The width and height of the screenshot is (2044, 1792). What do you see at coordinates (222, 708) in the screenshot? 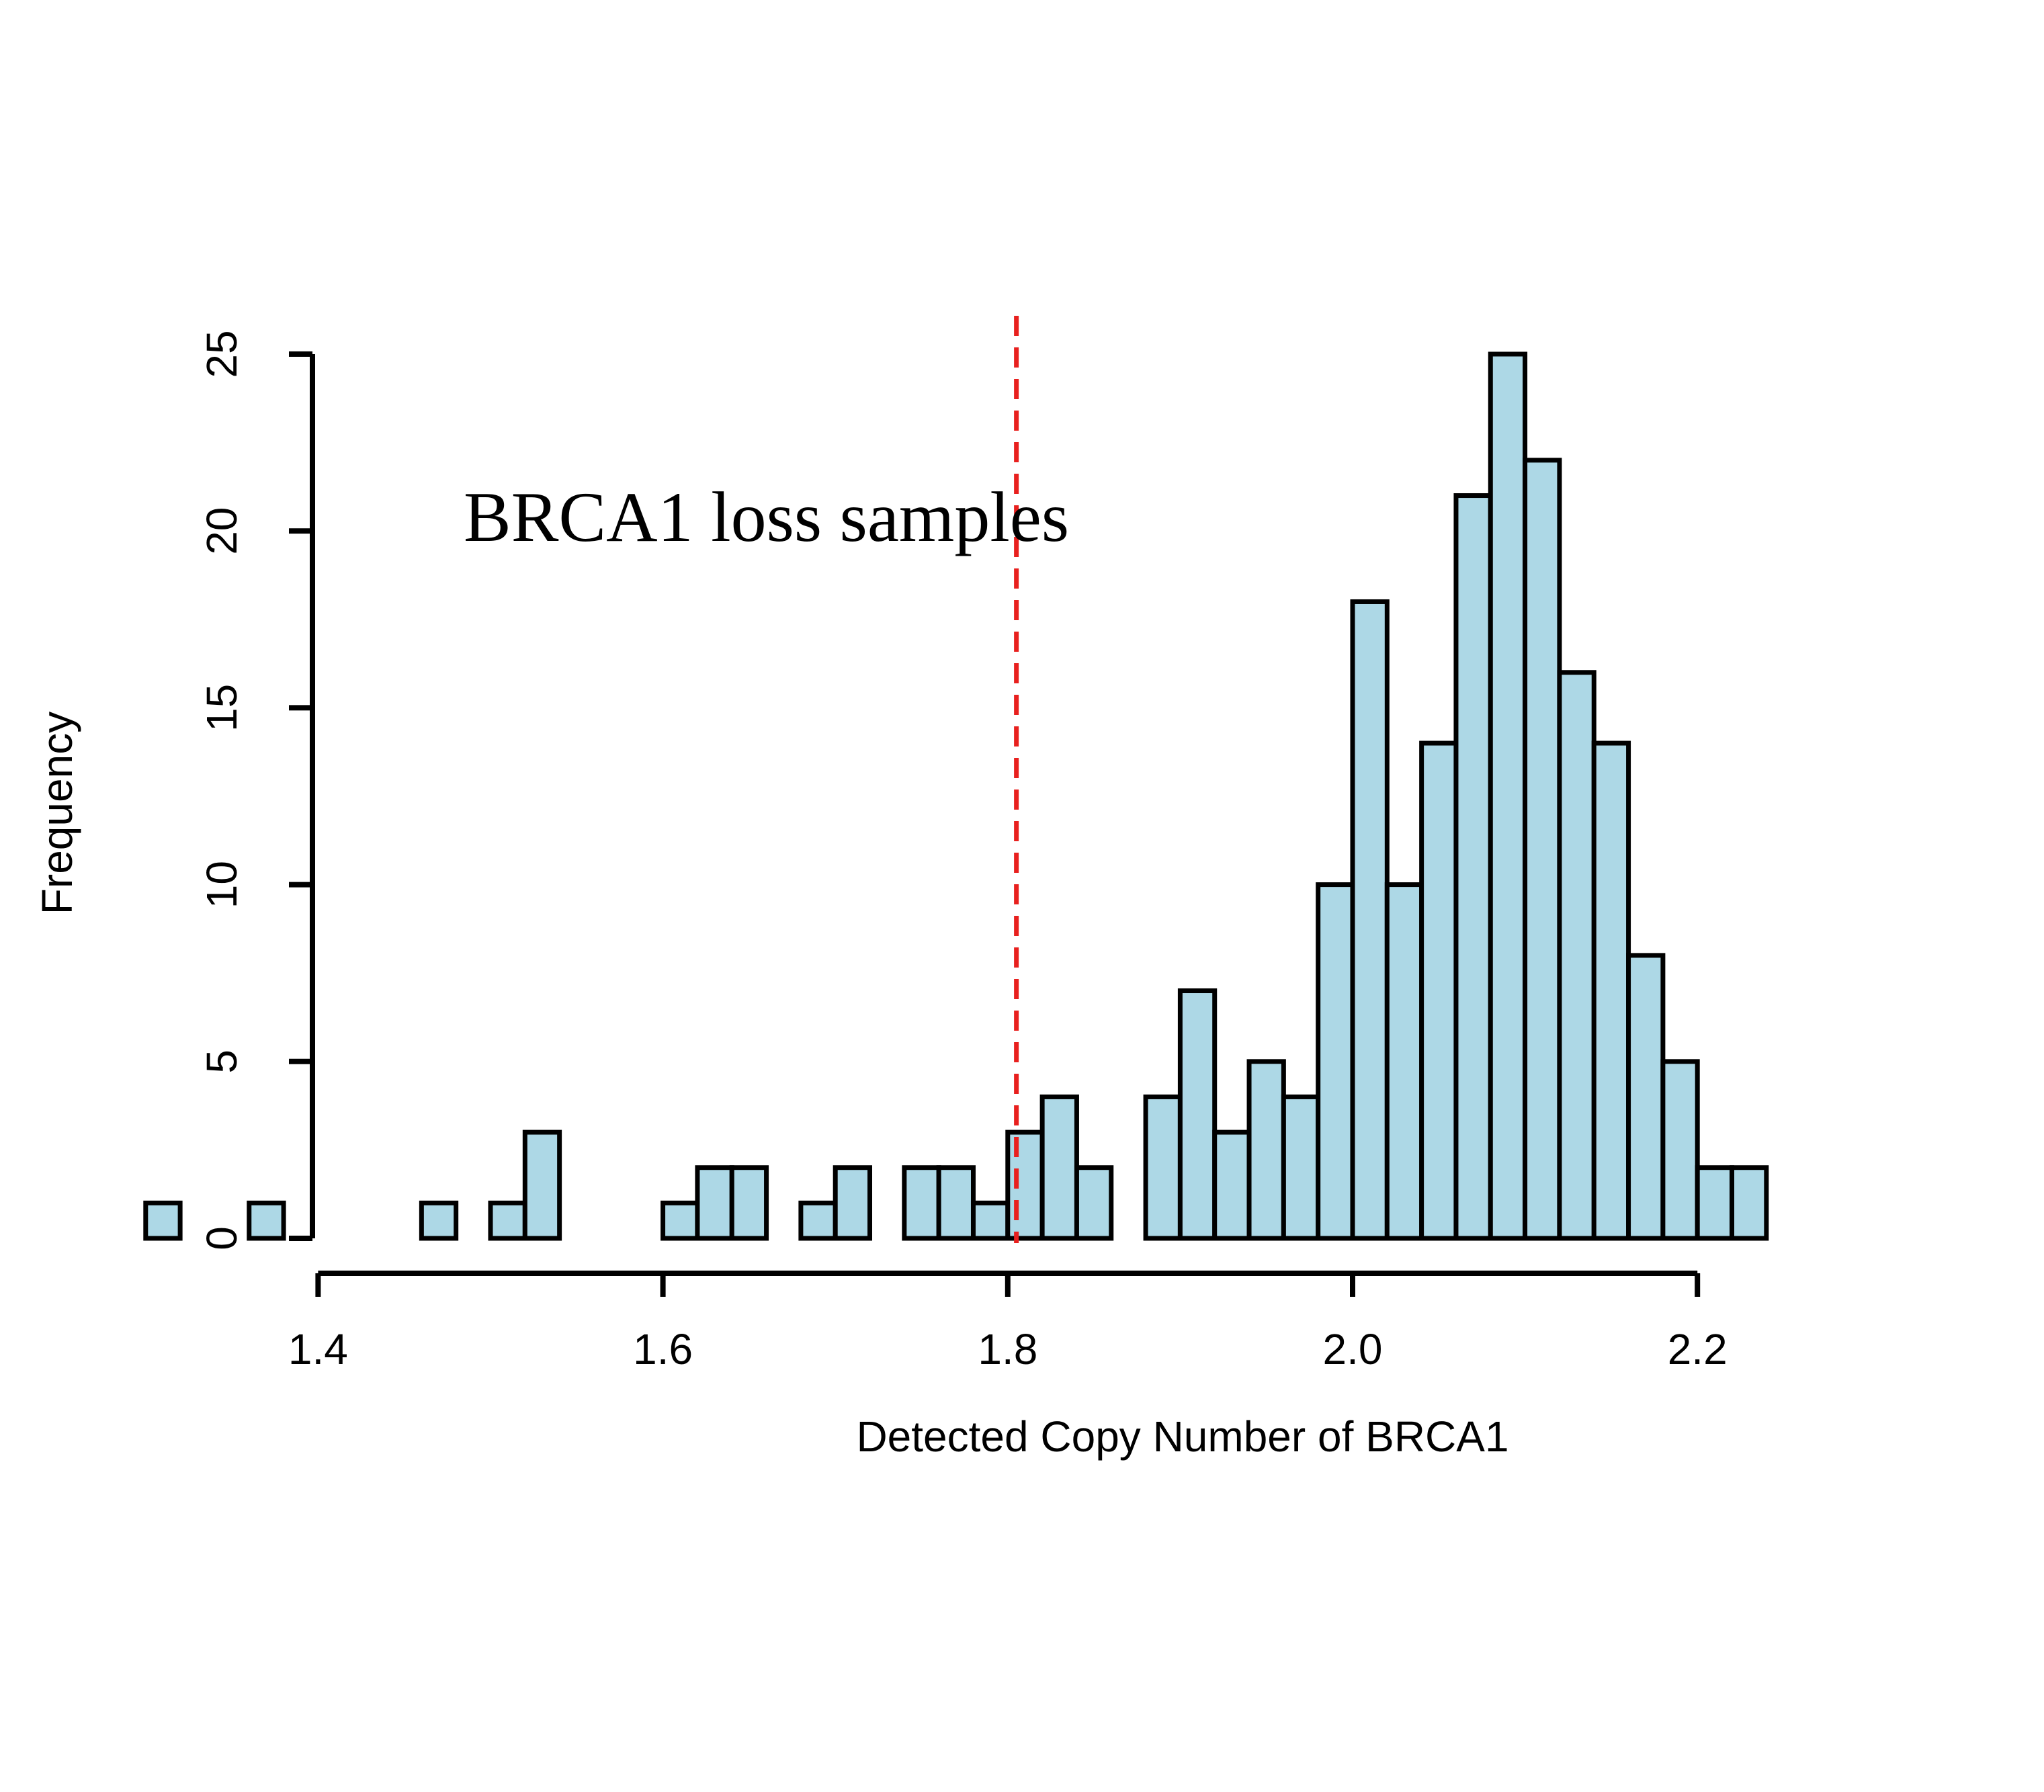
I see `y-tick-label: 15` at bounding box center [222, 708].